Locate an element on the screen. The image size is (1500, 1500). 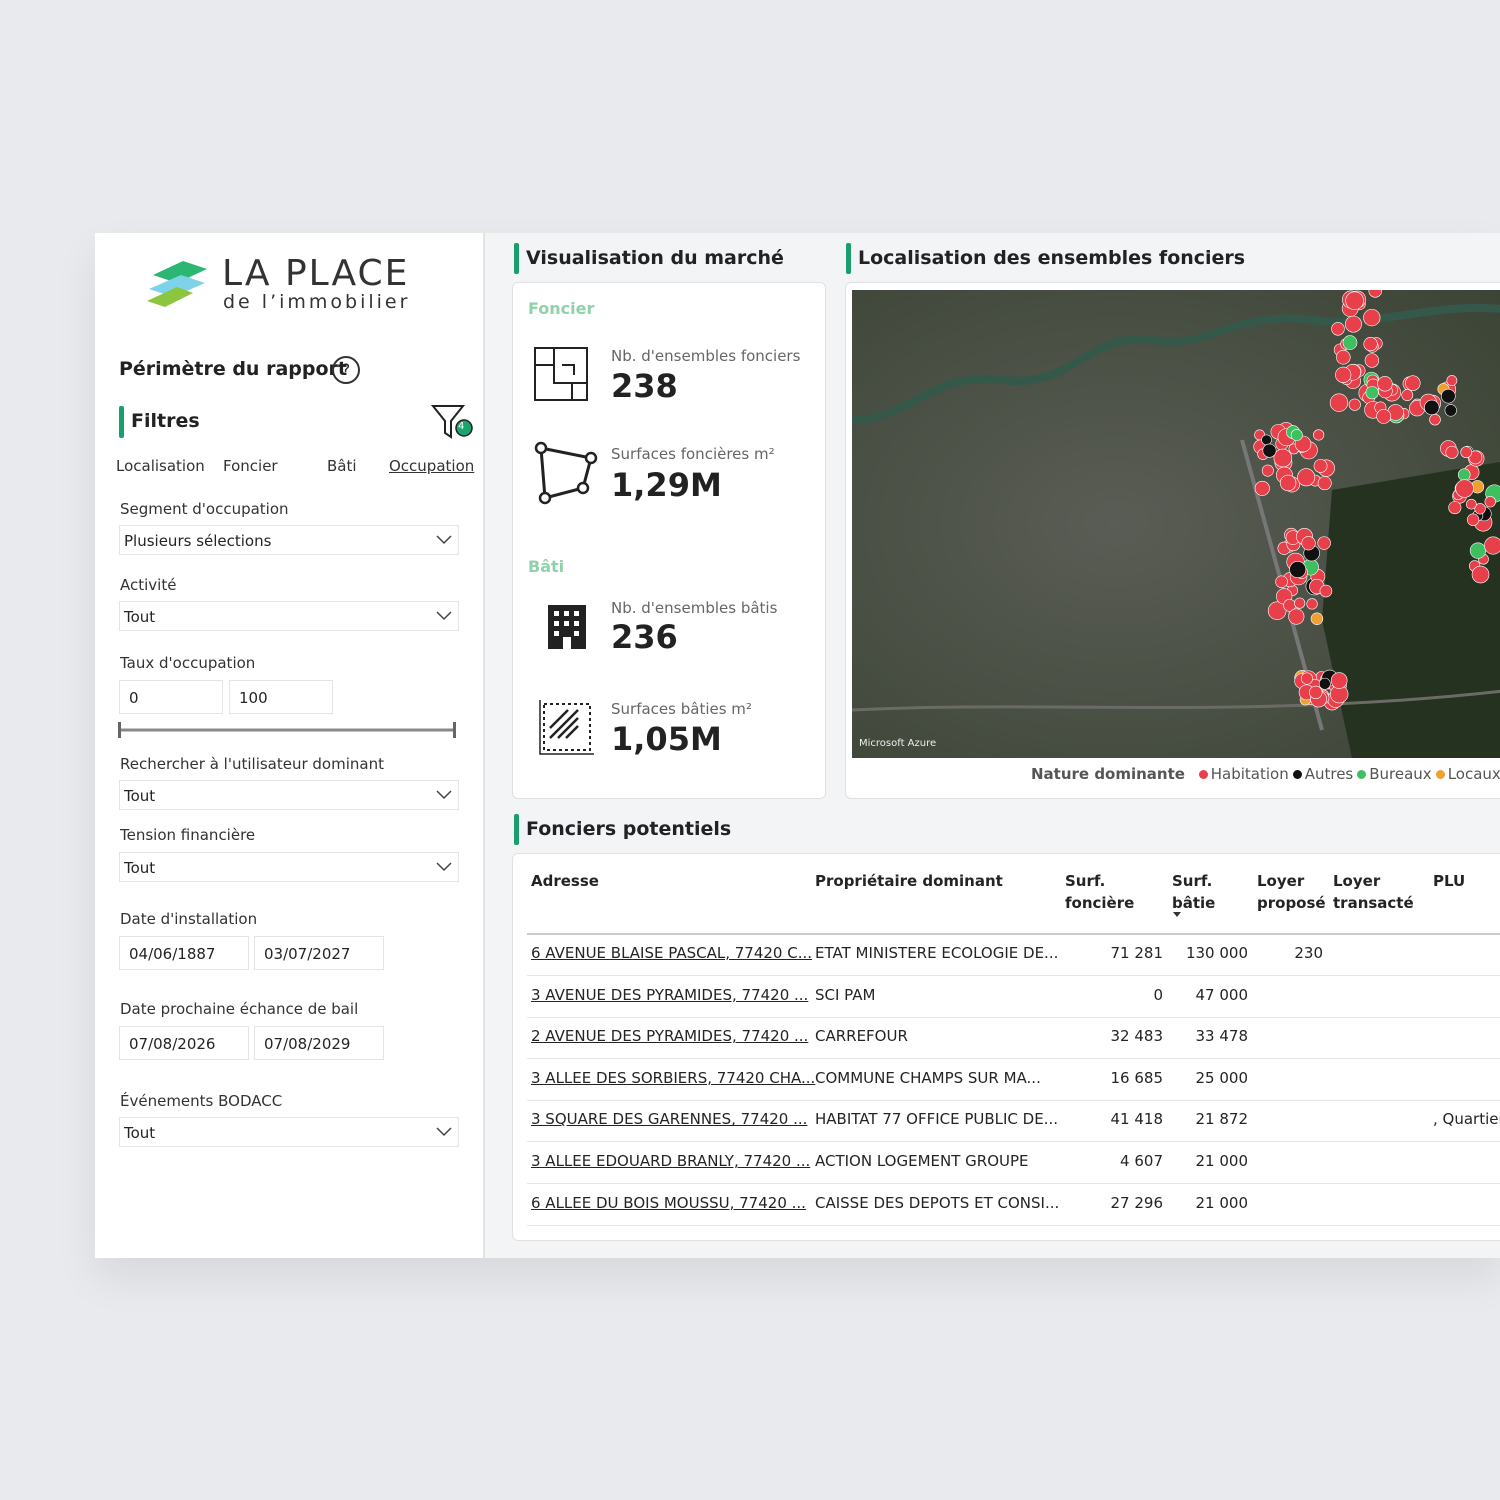
section-title: Fonciers potentiels is located at coordinates (629, 829).